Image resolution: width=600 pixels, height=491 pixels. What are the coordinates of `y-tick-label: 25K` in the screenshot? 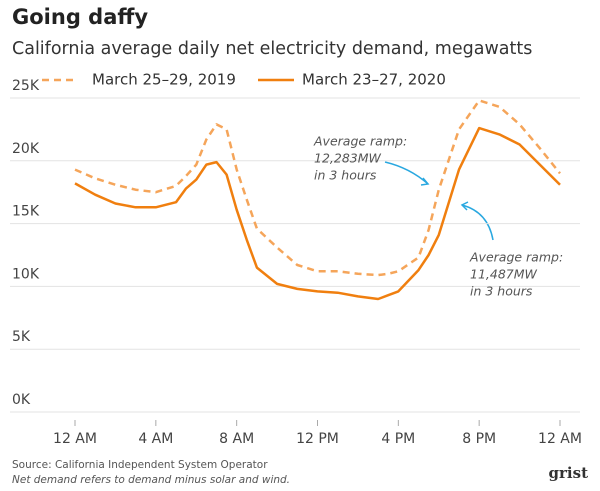 It's located at (26, 86).